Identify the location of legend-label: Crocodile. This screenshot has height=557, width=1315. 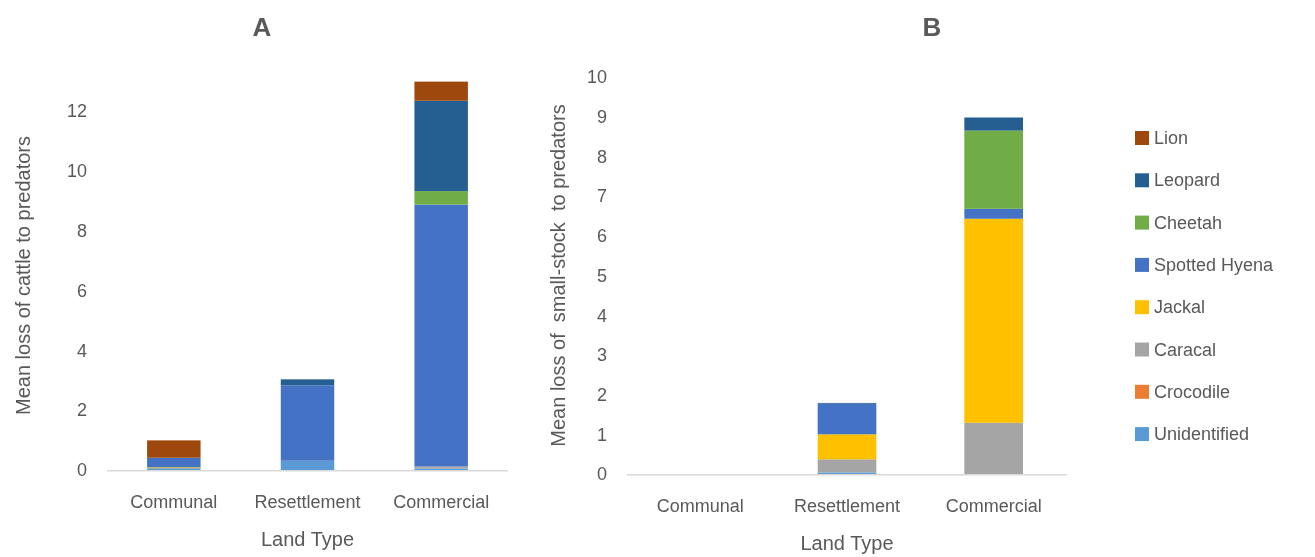
(1192, 391).